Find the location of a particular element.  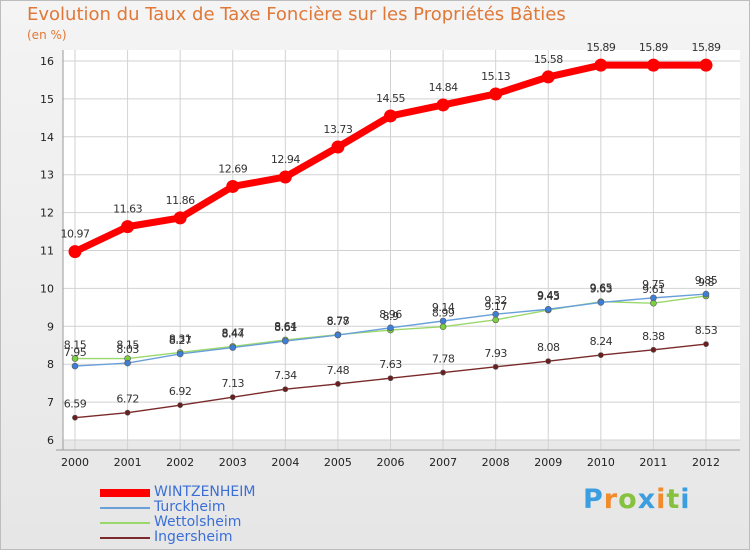

data-label: 6.92 is located at coordinates (180, 391).